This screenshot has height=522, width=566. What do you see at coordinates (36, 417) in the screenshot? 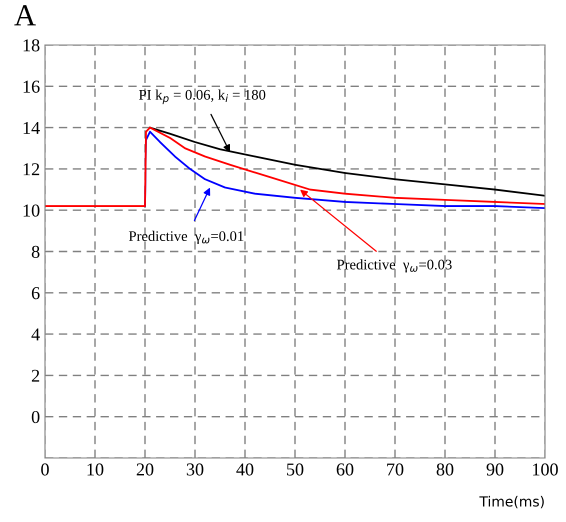
I see `y-tick-label: 0` at bounding box center [36, 417].